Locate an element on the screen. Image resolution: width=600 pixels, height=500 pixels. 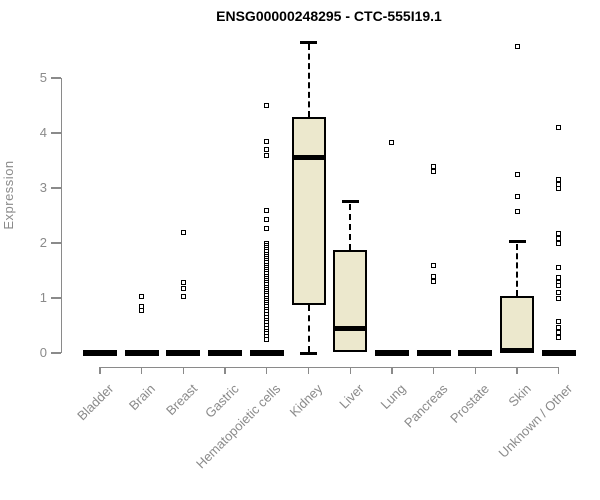
y-tick-label: 2 is located at coordinates (43, 242).